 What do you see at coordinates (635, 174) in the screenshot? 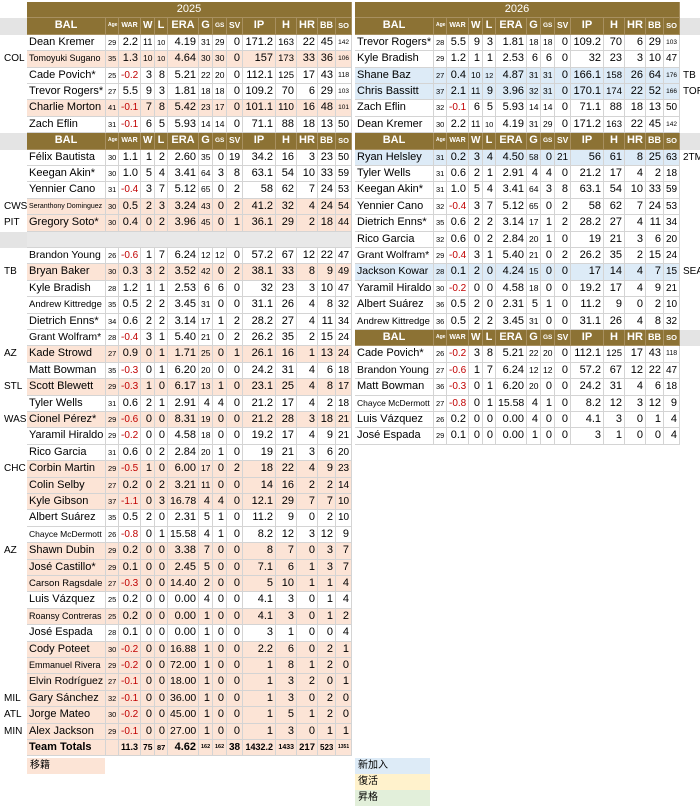
I see `stat-cell: 4` at bounding box center [635, 174].